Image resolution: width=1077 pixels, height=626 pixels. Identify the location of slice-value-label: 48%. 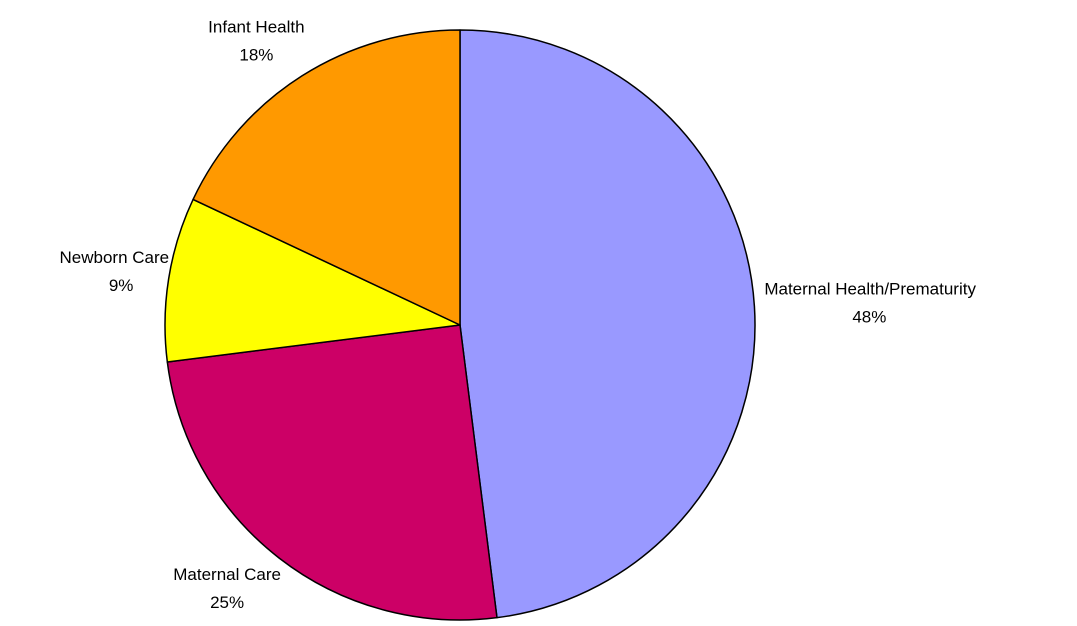
(869, 316).